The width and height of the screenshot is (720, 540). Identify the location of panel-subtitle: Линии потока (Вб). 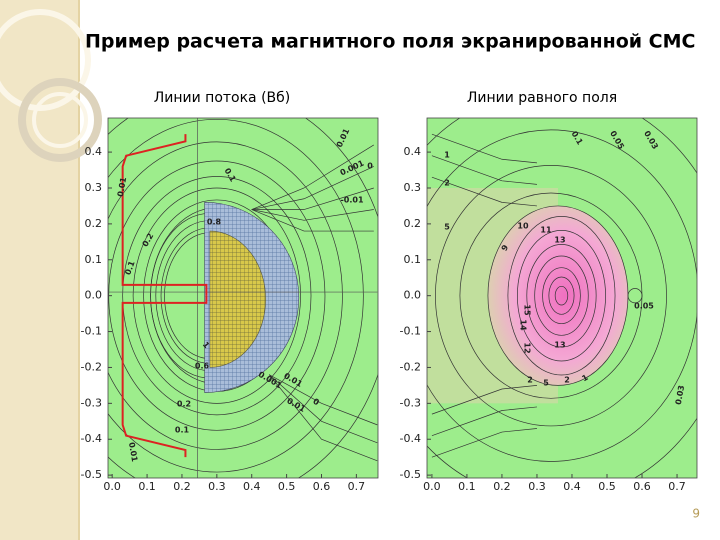
(222, 98).